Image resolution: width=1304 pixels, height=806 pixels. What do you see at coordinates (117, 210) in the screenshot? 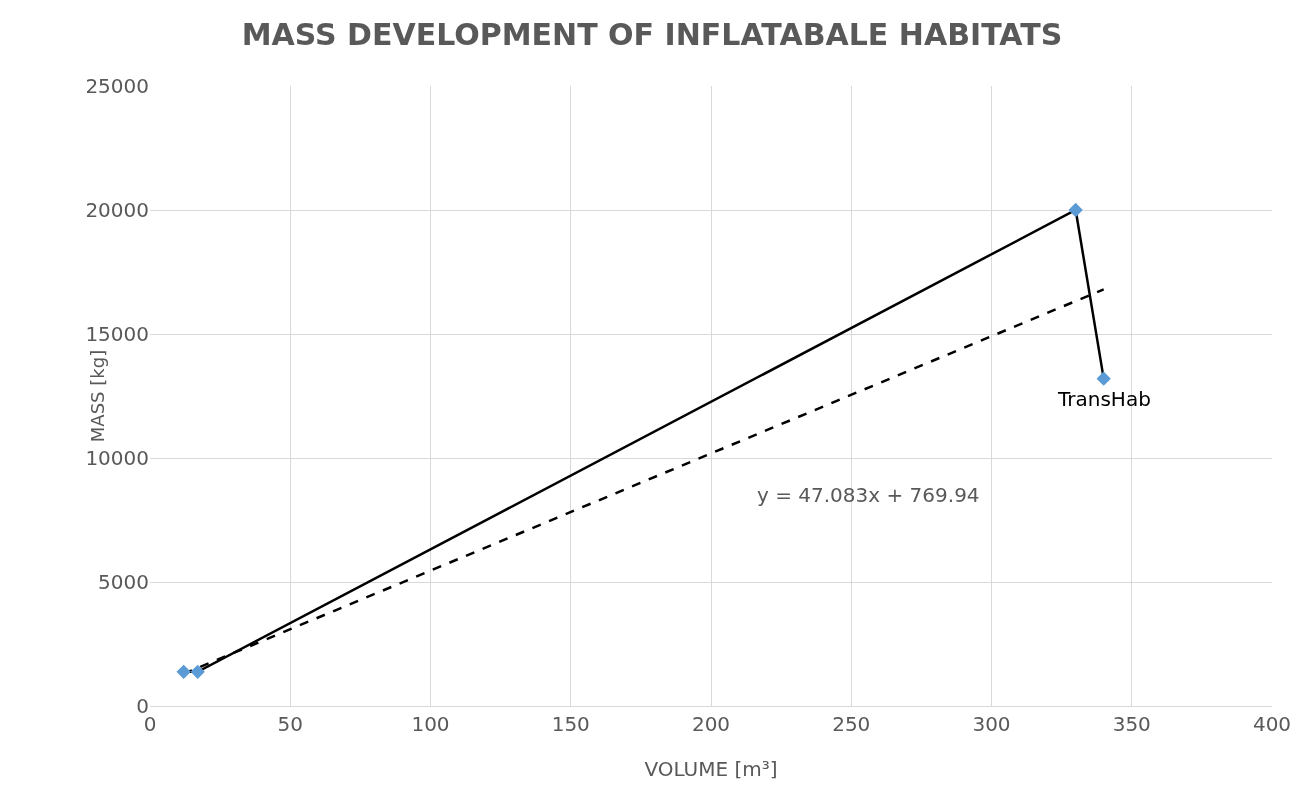
I see `y-tick-label: 20000` at bounding box center [117, 210].